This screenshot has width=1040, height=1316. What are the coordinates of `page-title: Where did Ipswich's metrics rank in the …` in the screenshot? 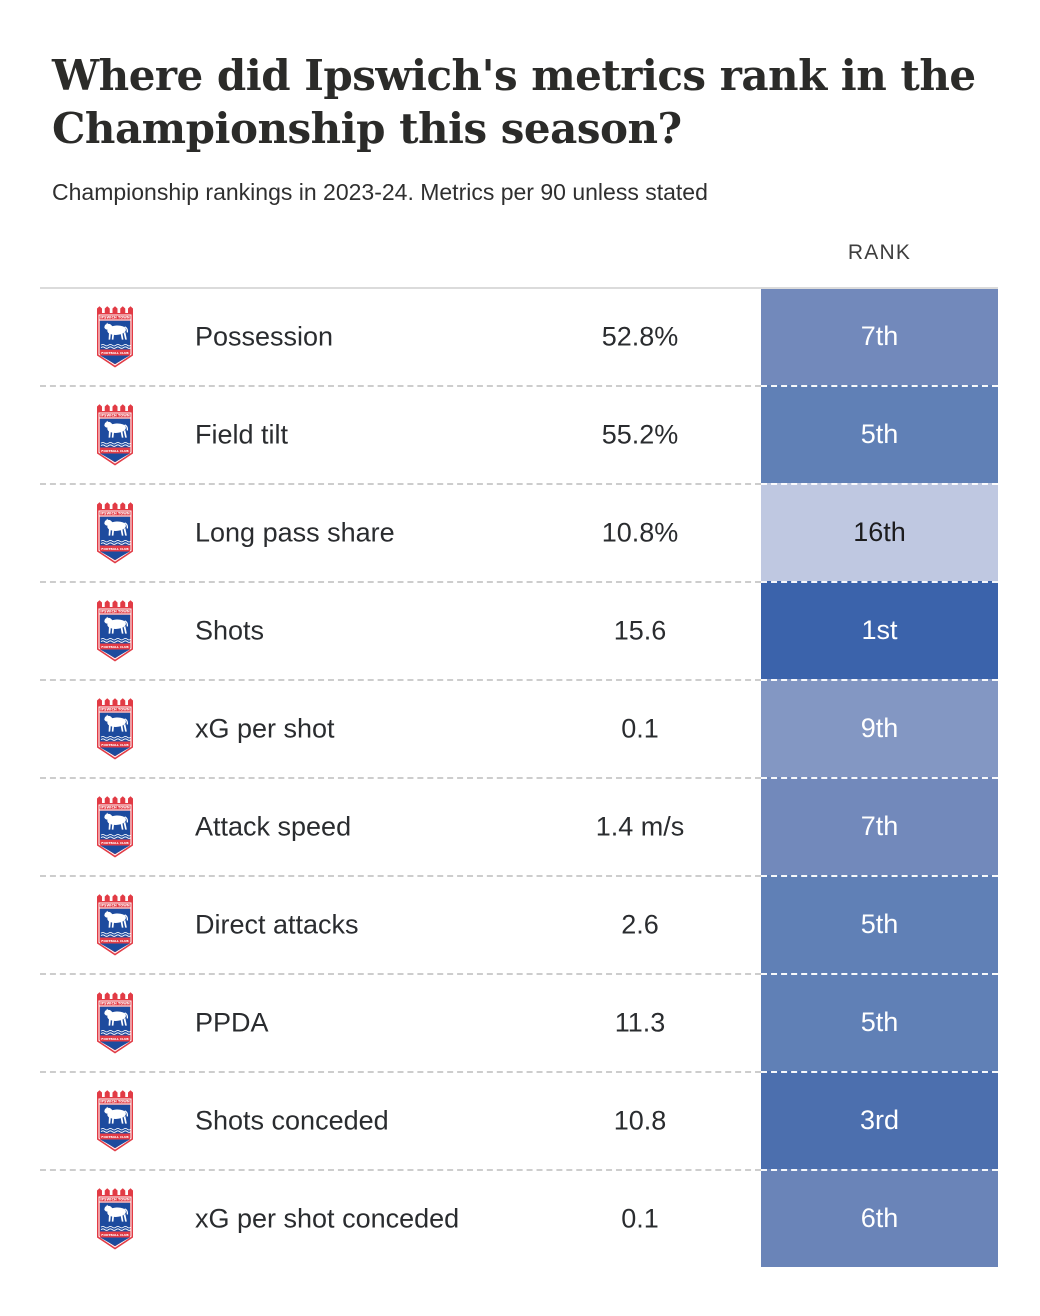 It's located at (514, 102).